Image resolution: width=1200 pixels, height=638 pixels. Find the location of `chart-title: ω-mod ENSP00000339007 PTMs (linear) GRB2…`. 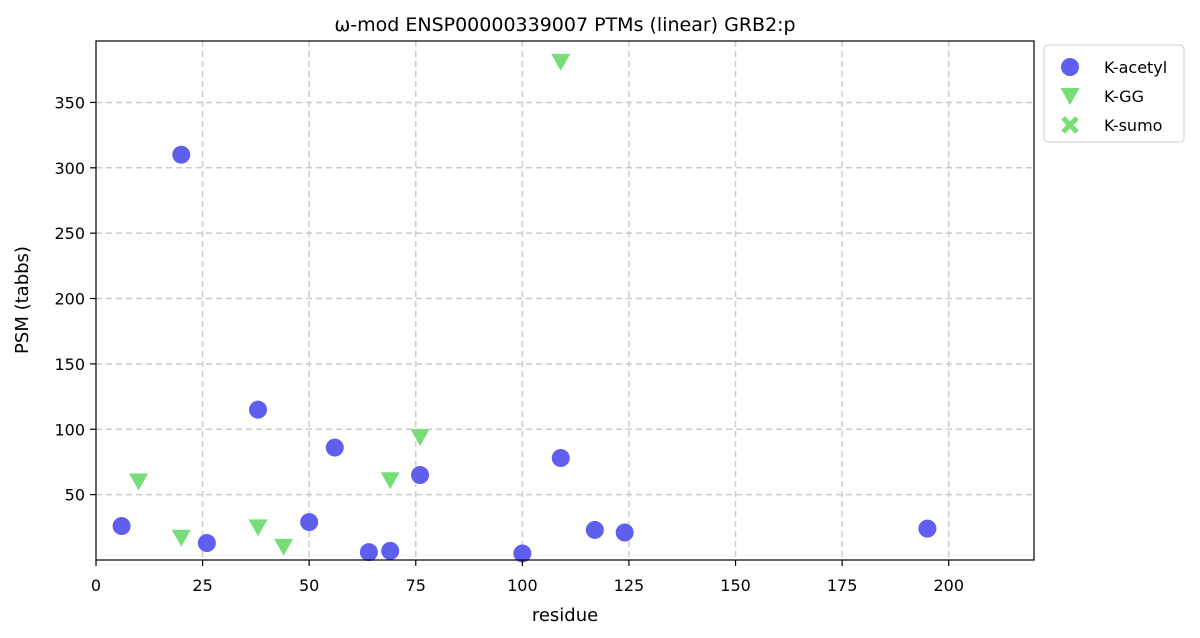

chart-title: ω-mod ENSP00000339007 PTMs (linear) GRB2… is located at coordinates (564, 25).